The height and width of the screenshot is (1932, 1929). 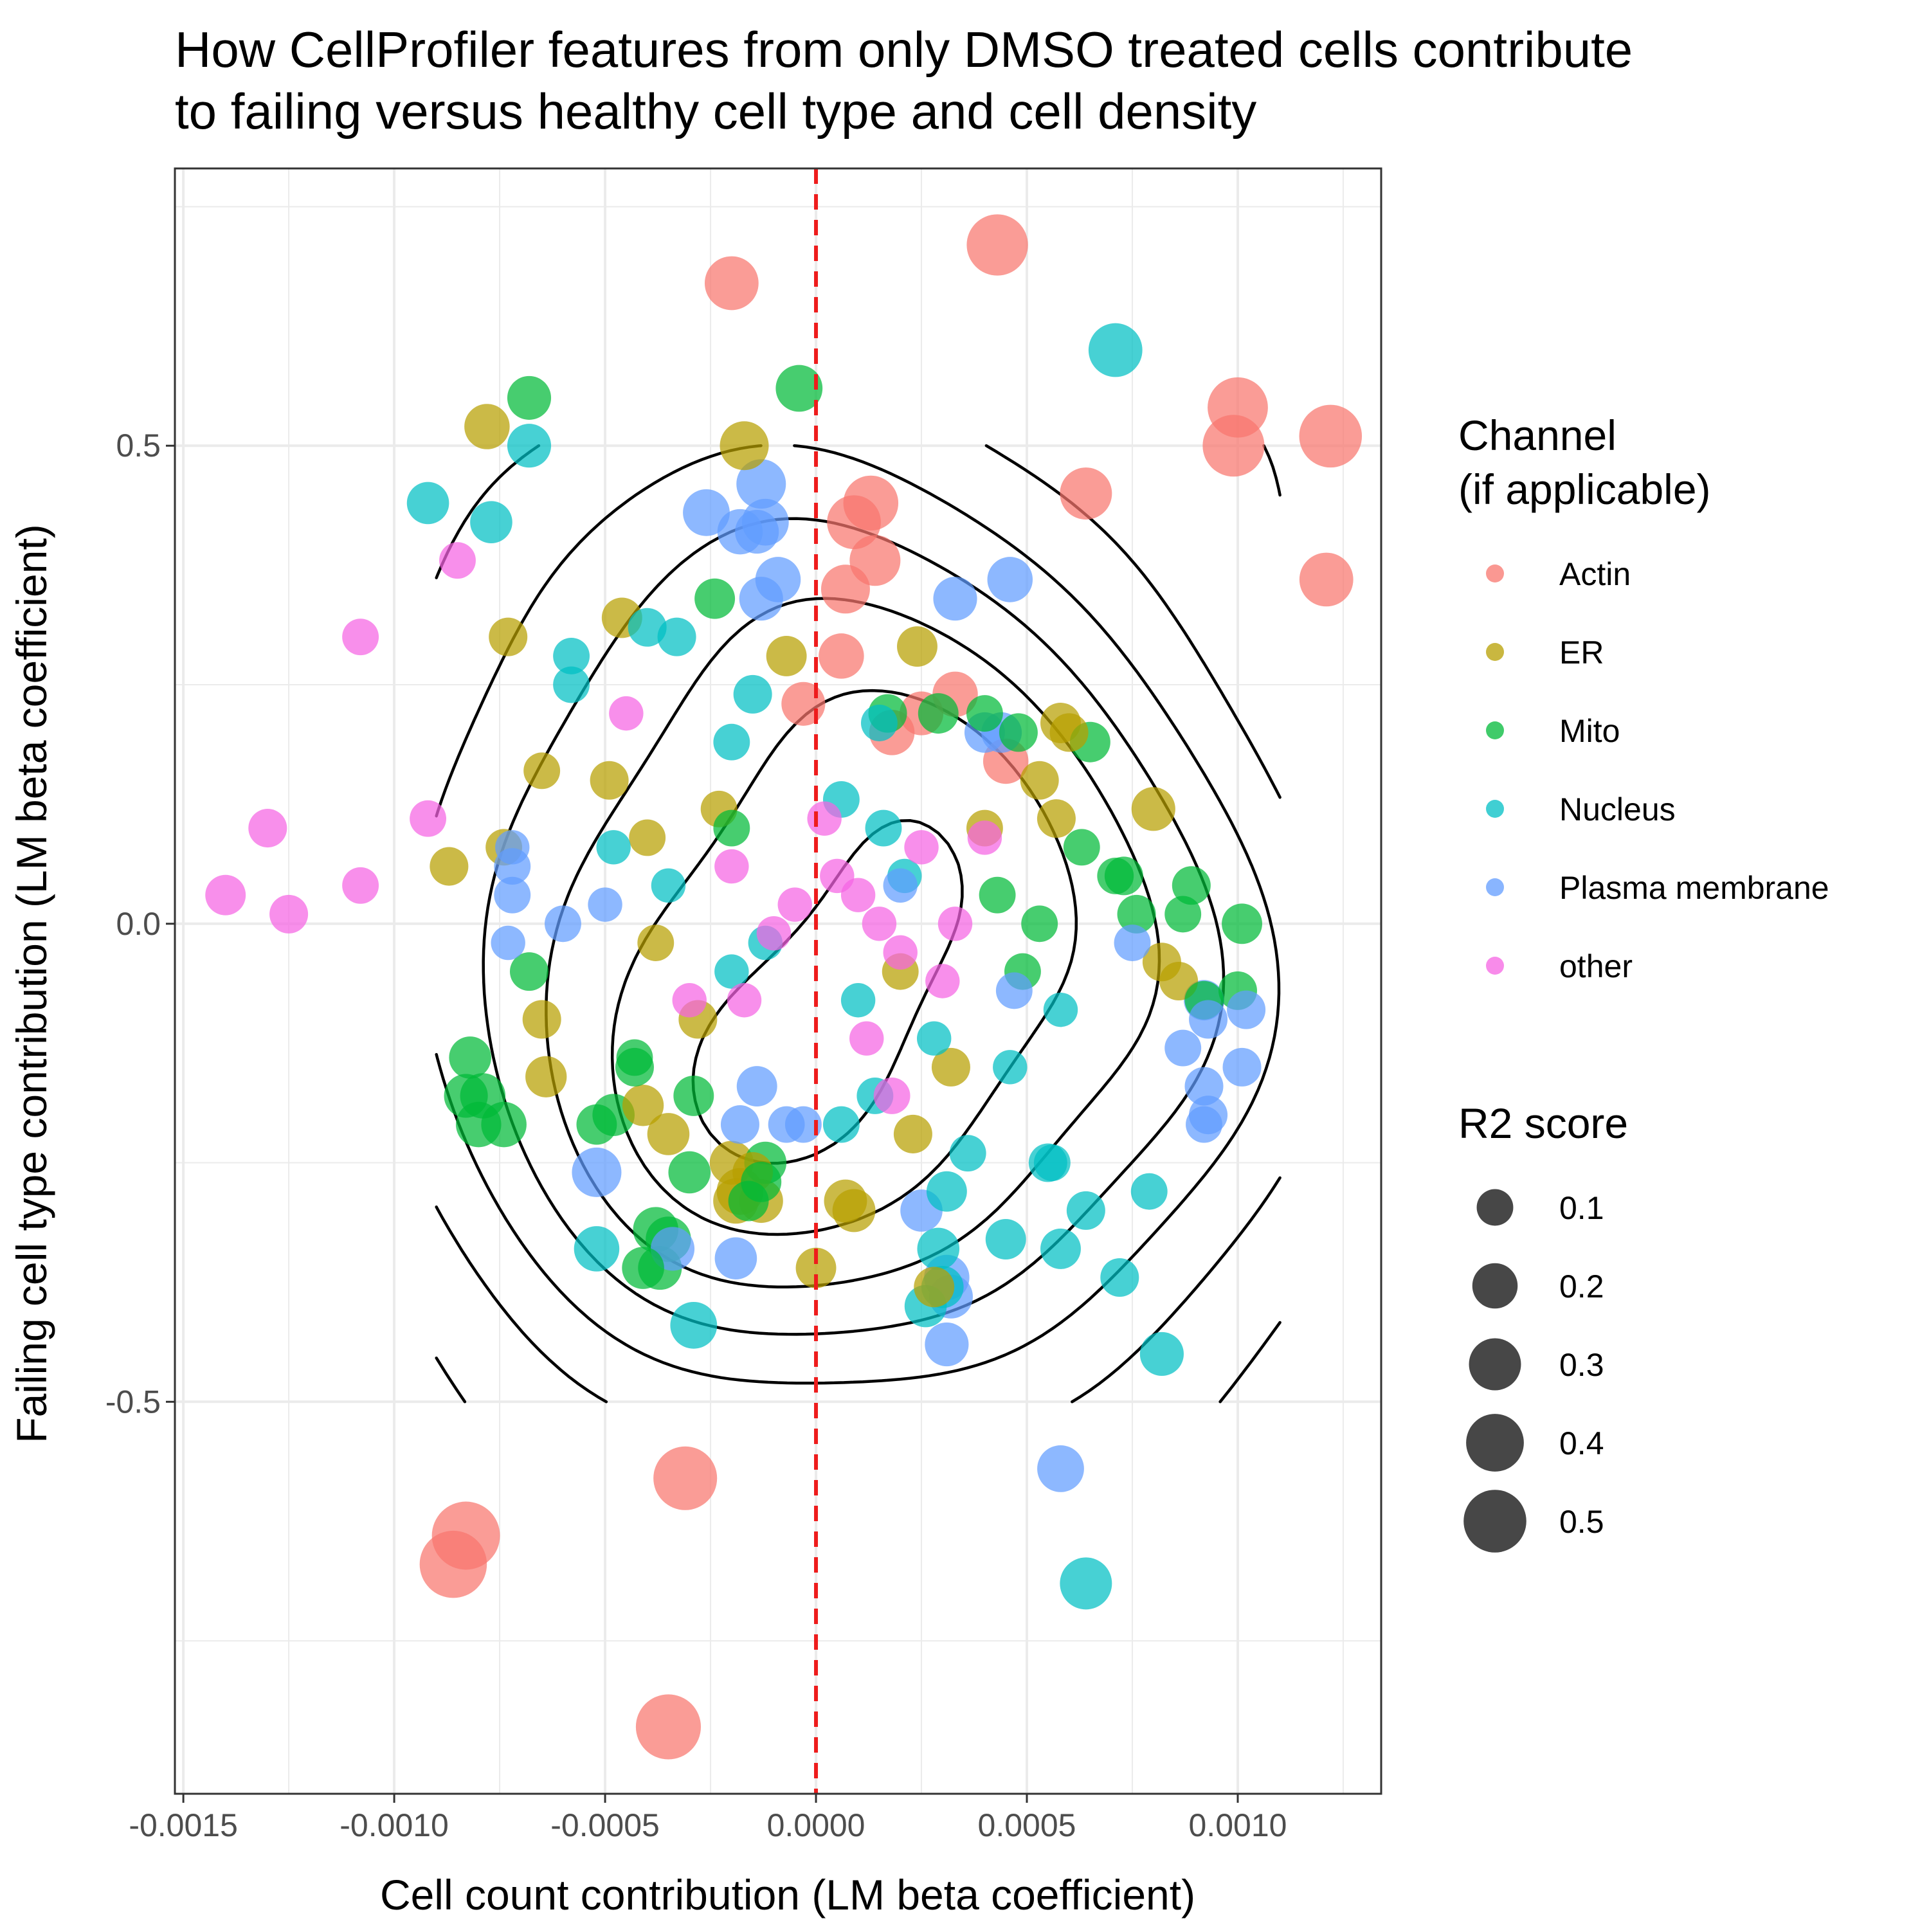 I want to click on legend-size-label: 0.1, so click(x=1581, y=1208).